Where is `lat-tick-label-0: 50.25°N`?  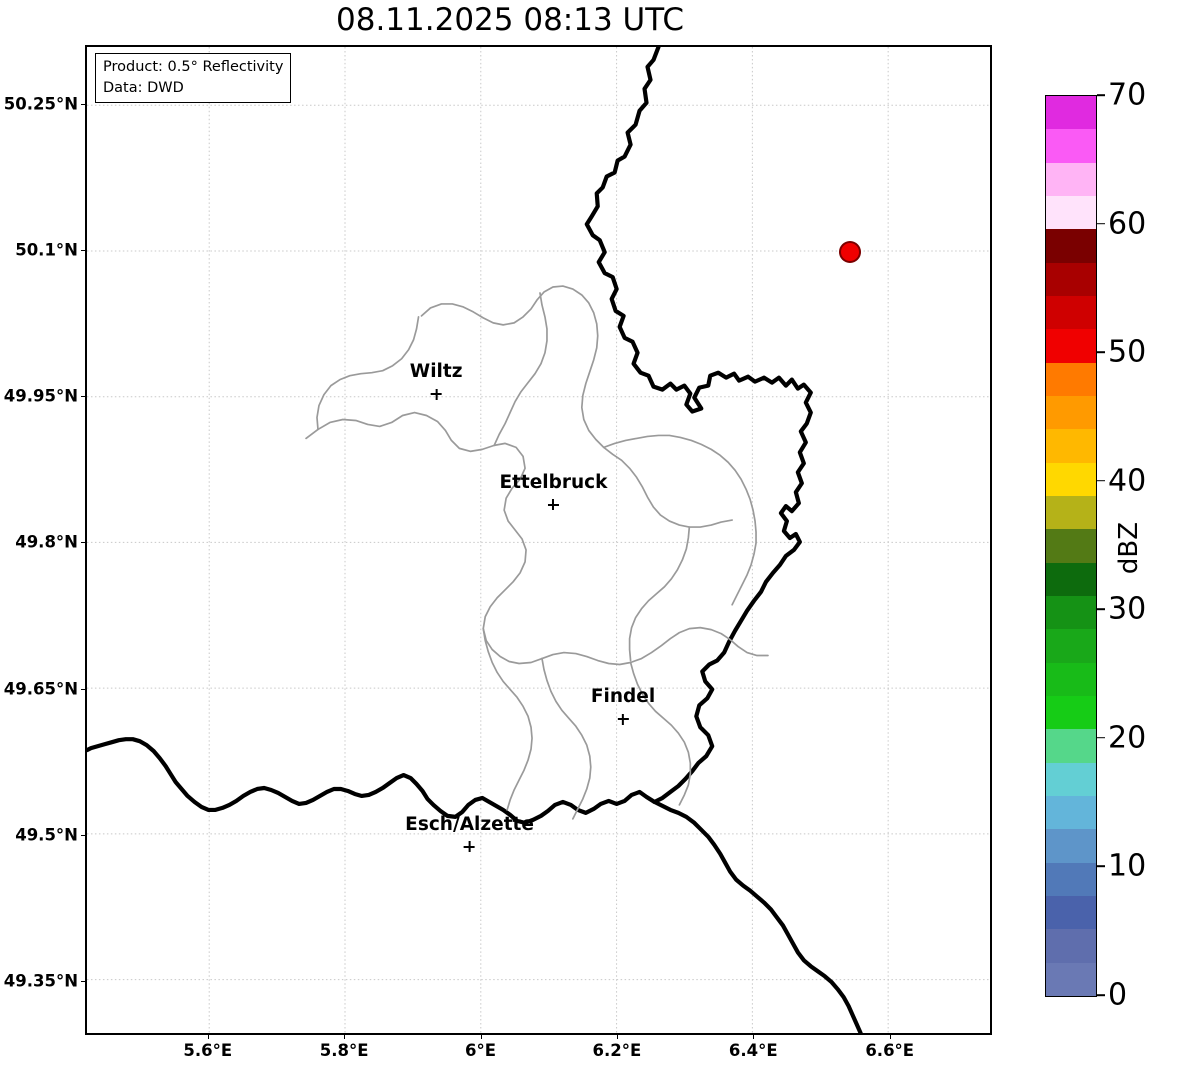
lat-tick-label-0: 50.25°N is located at coordinates (40, 104).